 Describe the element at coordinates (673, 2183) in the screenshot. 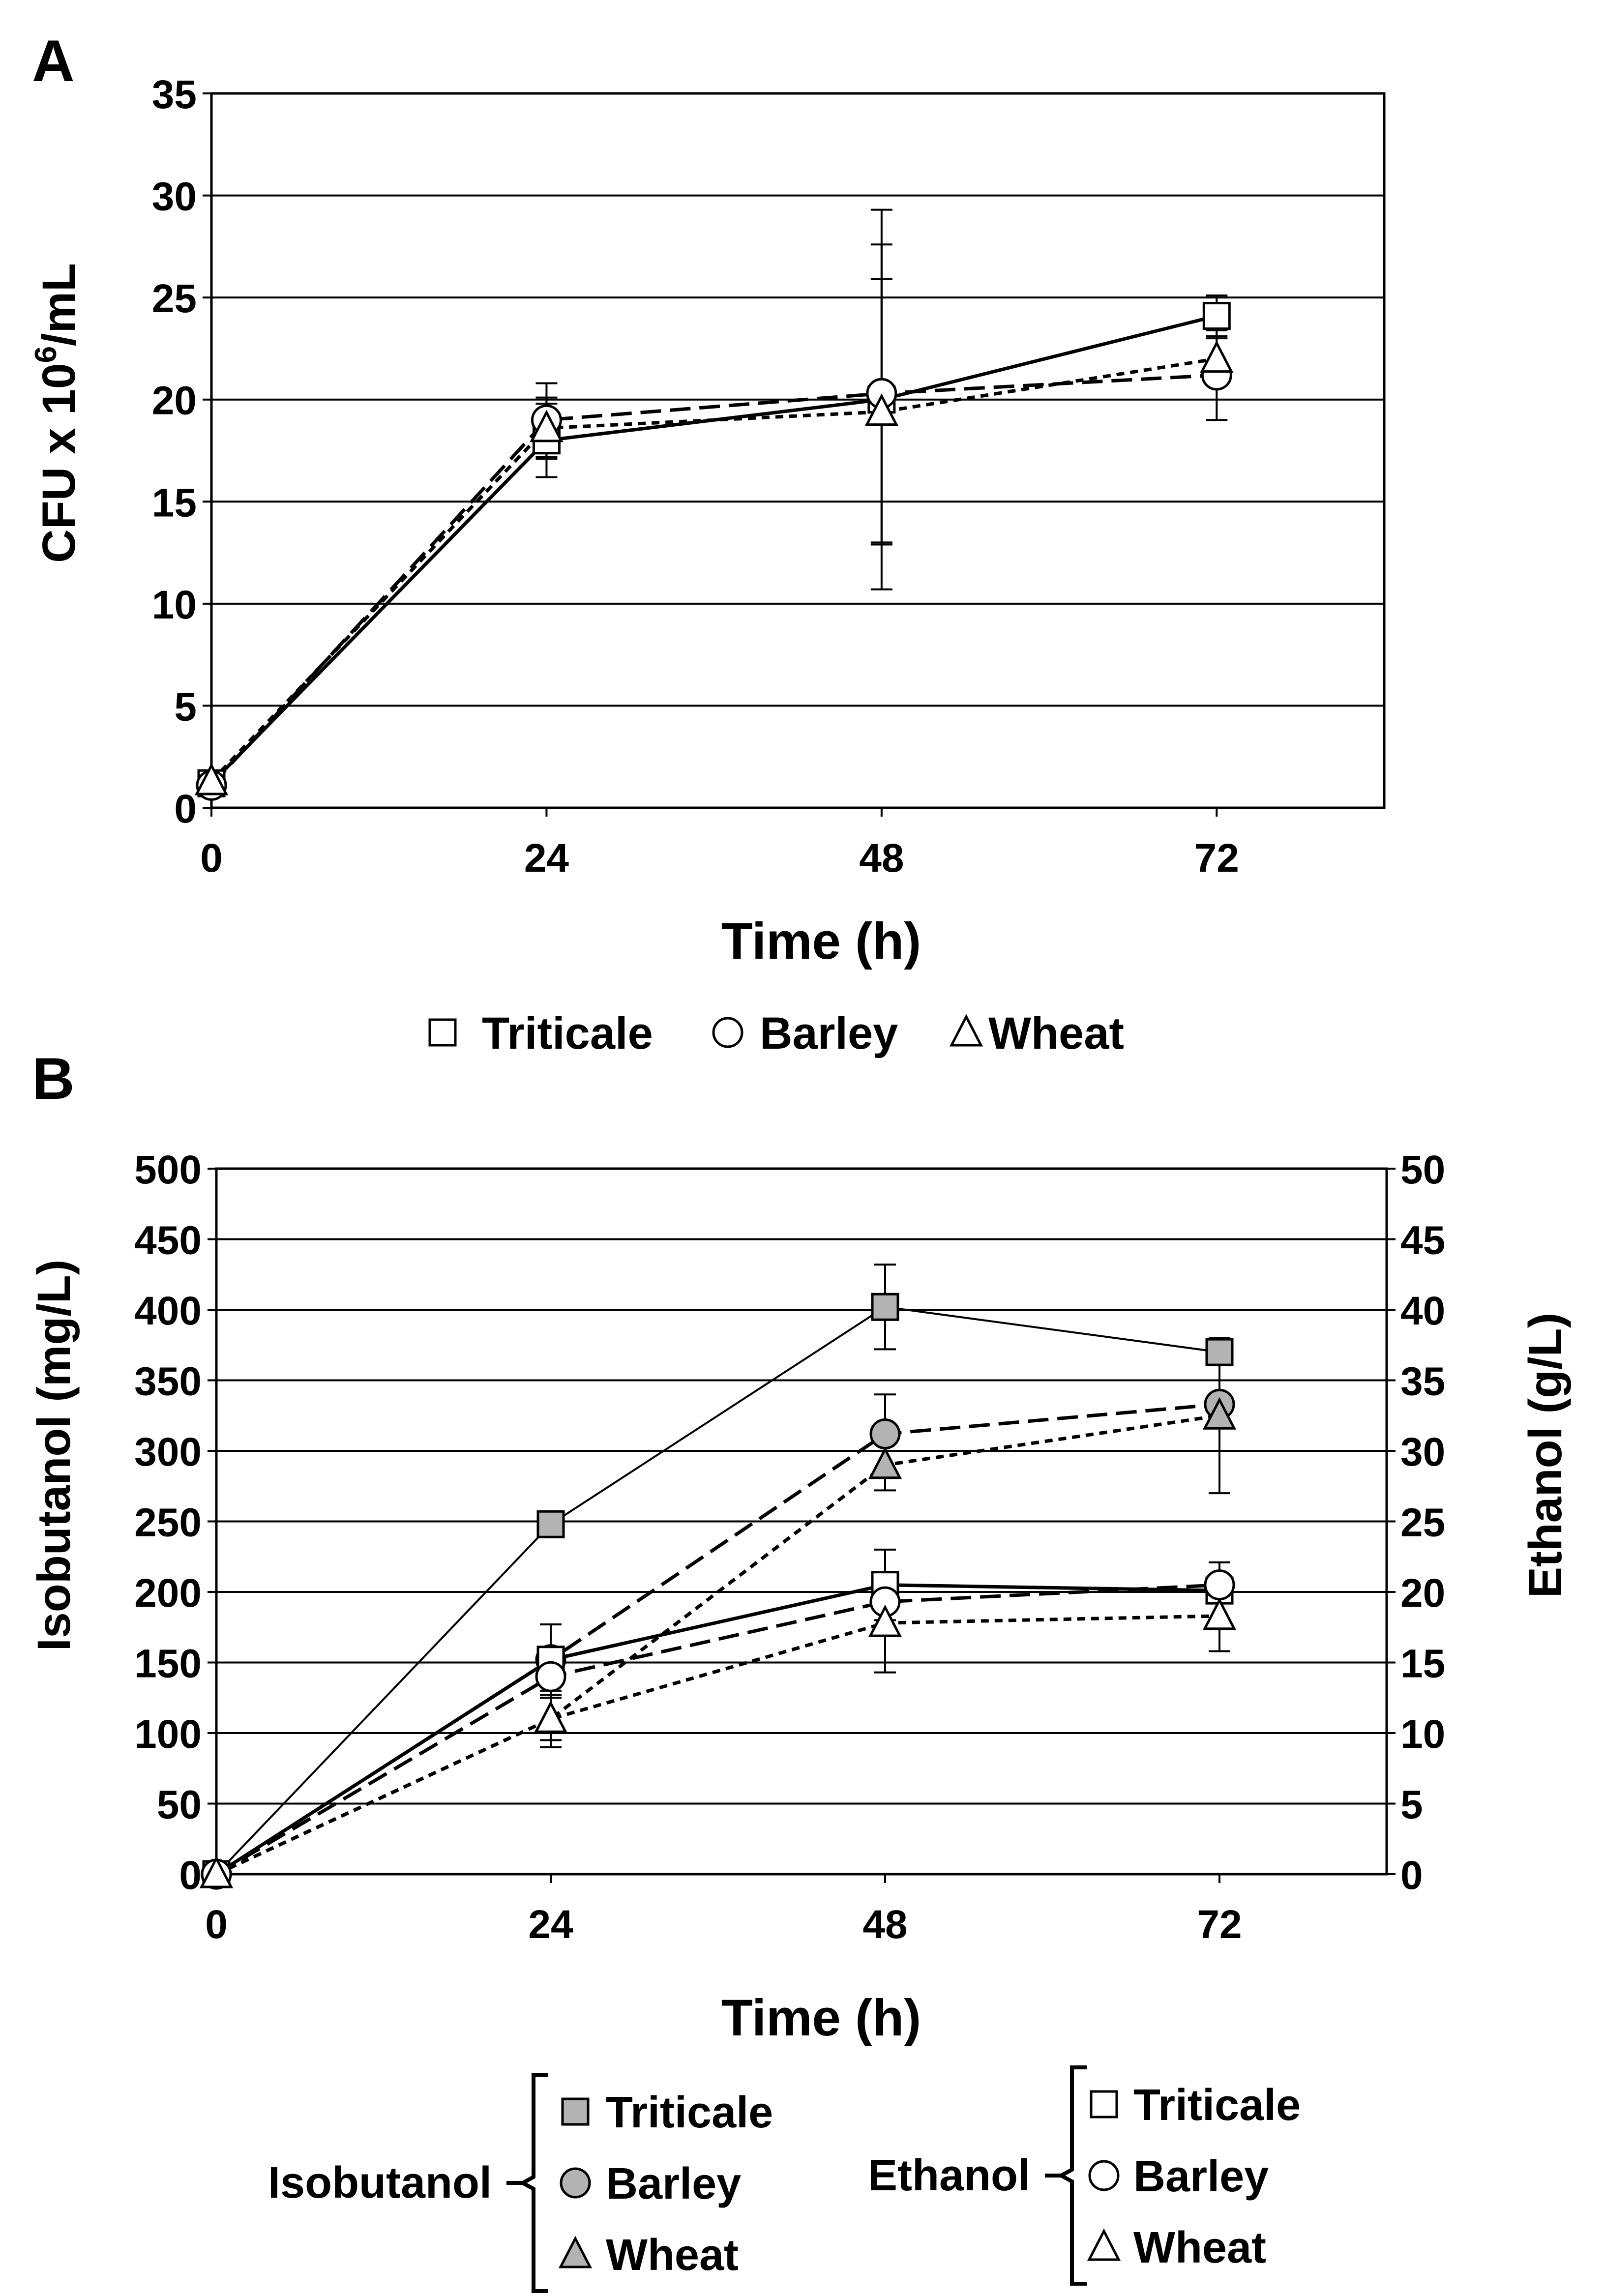

I see `legend-b-isobutanol-label-barley: Barley` at that location.